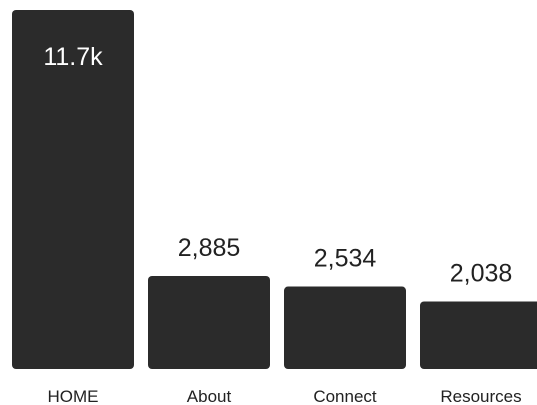 The width and height of the screenshot is (537, 405). Describe the element at coordinates (285, 396) in the screenshot. I see `category-labels-group: HOME About Connect Resources` at that location.